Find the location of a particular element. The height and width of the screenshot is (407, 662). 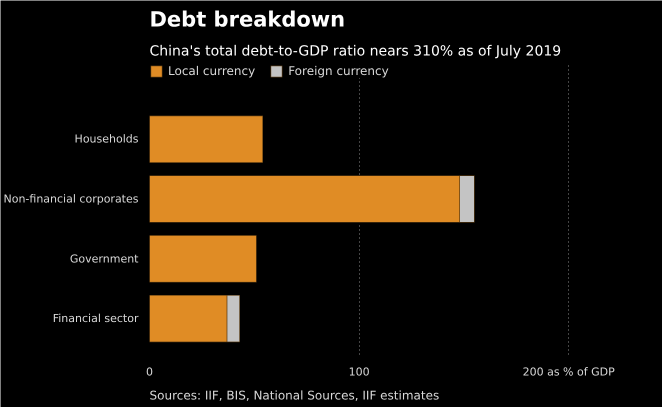

chart-subtitle: China's total debt-to-GDP ratio nears 310% as of July 2019 is located at coordinates (356, 52).